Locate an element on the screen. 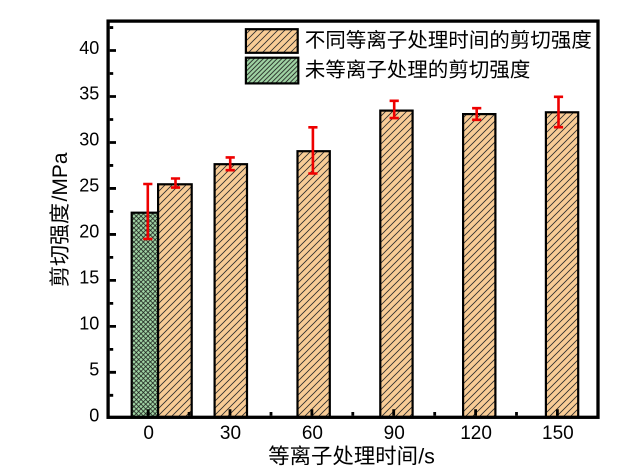 This screenshot has width=633, height=471. svg-text: 40 is located at coordinates (89, 48).